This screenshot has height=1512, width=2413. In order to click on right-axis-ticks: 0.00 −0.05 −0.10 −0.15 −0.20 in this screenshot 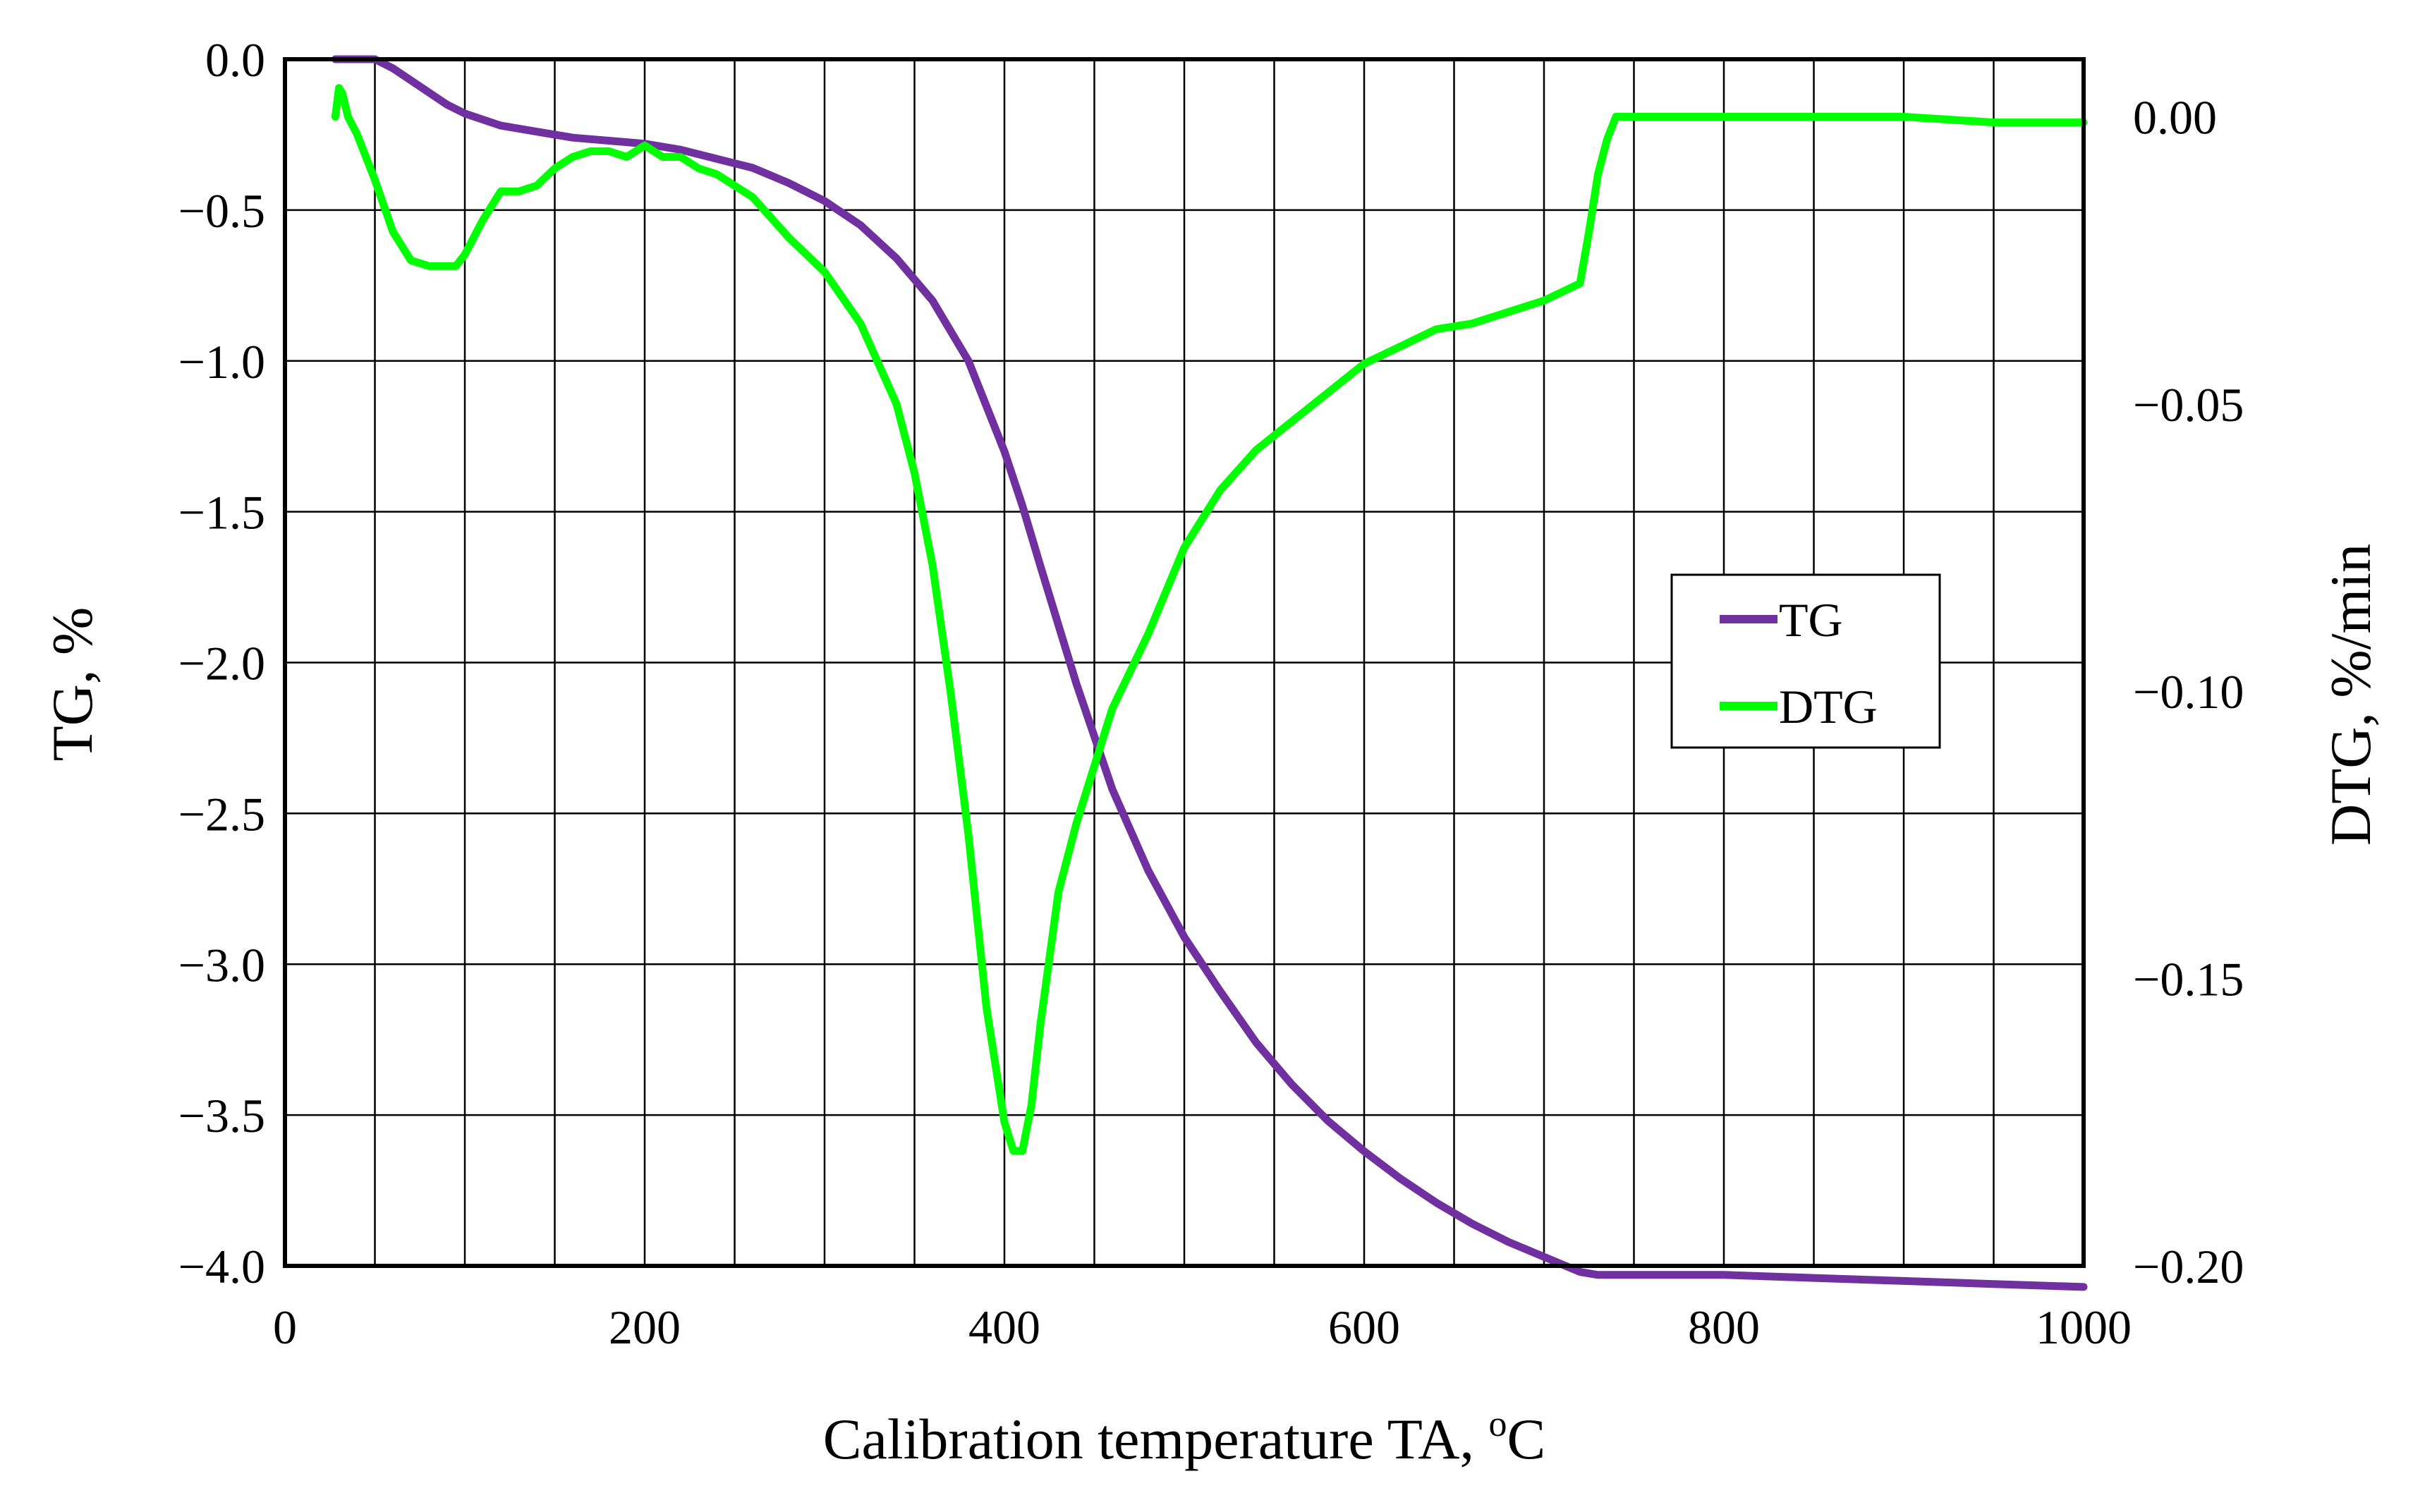, I will do `click(2188, 691)`.